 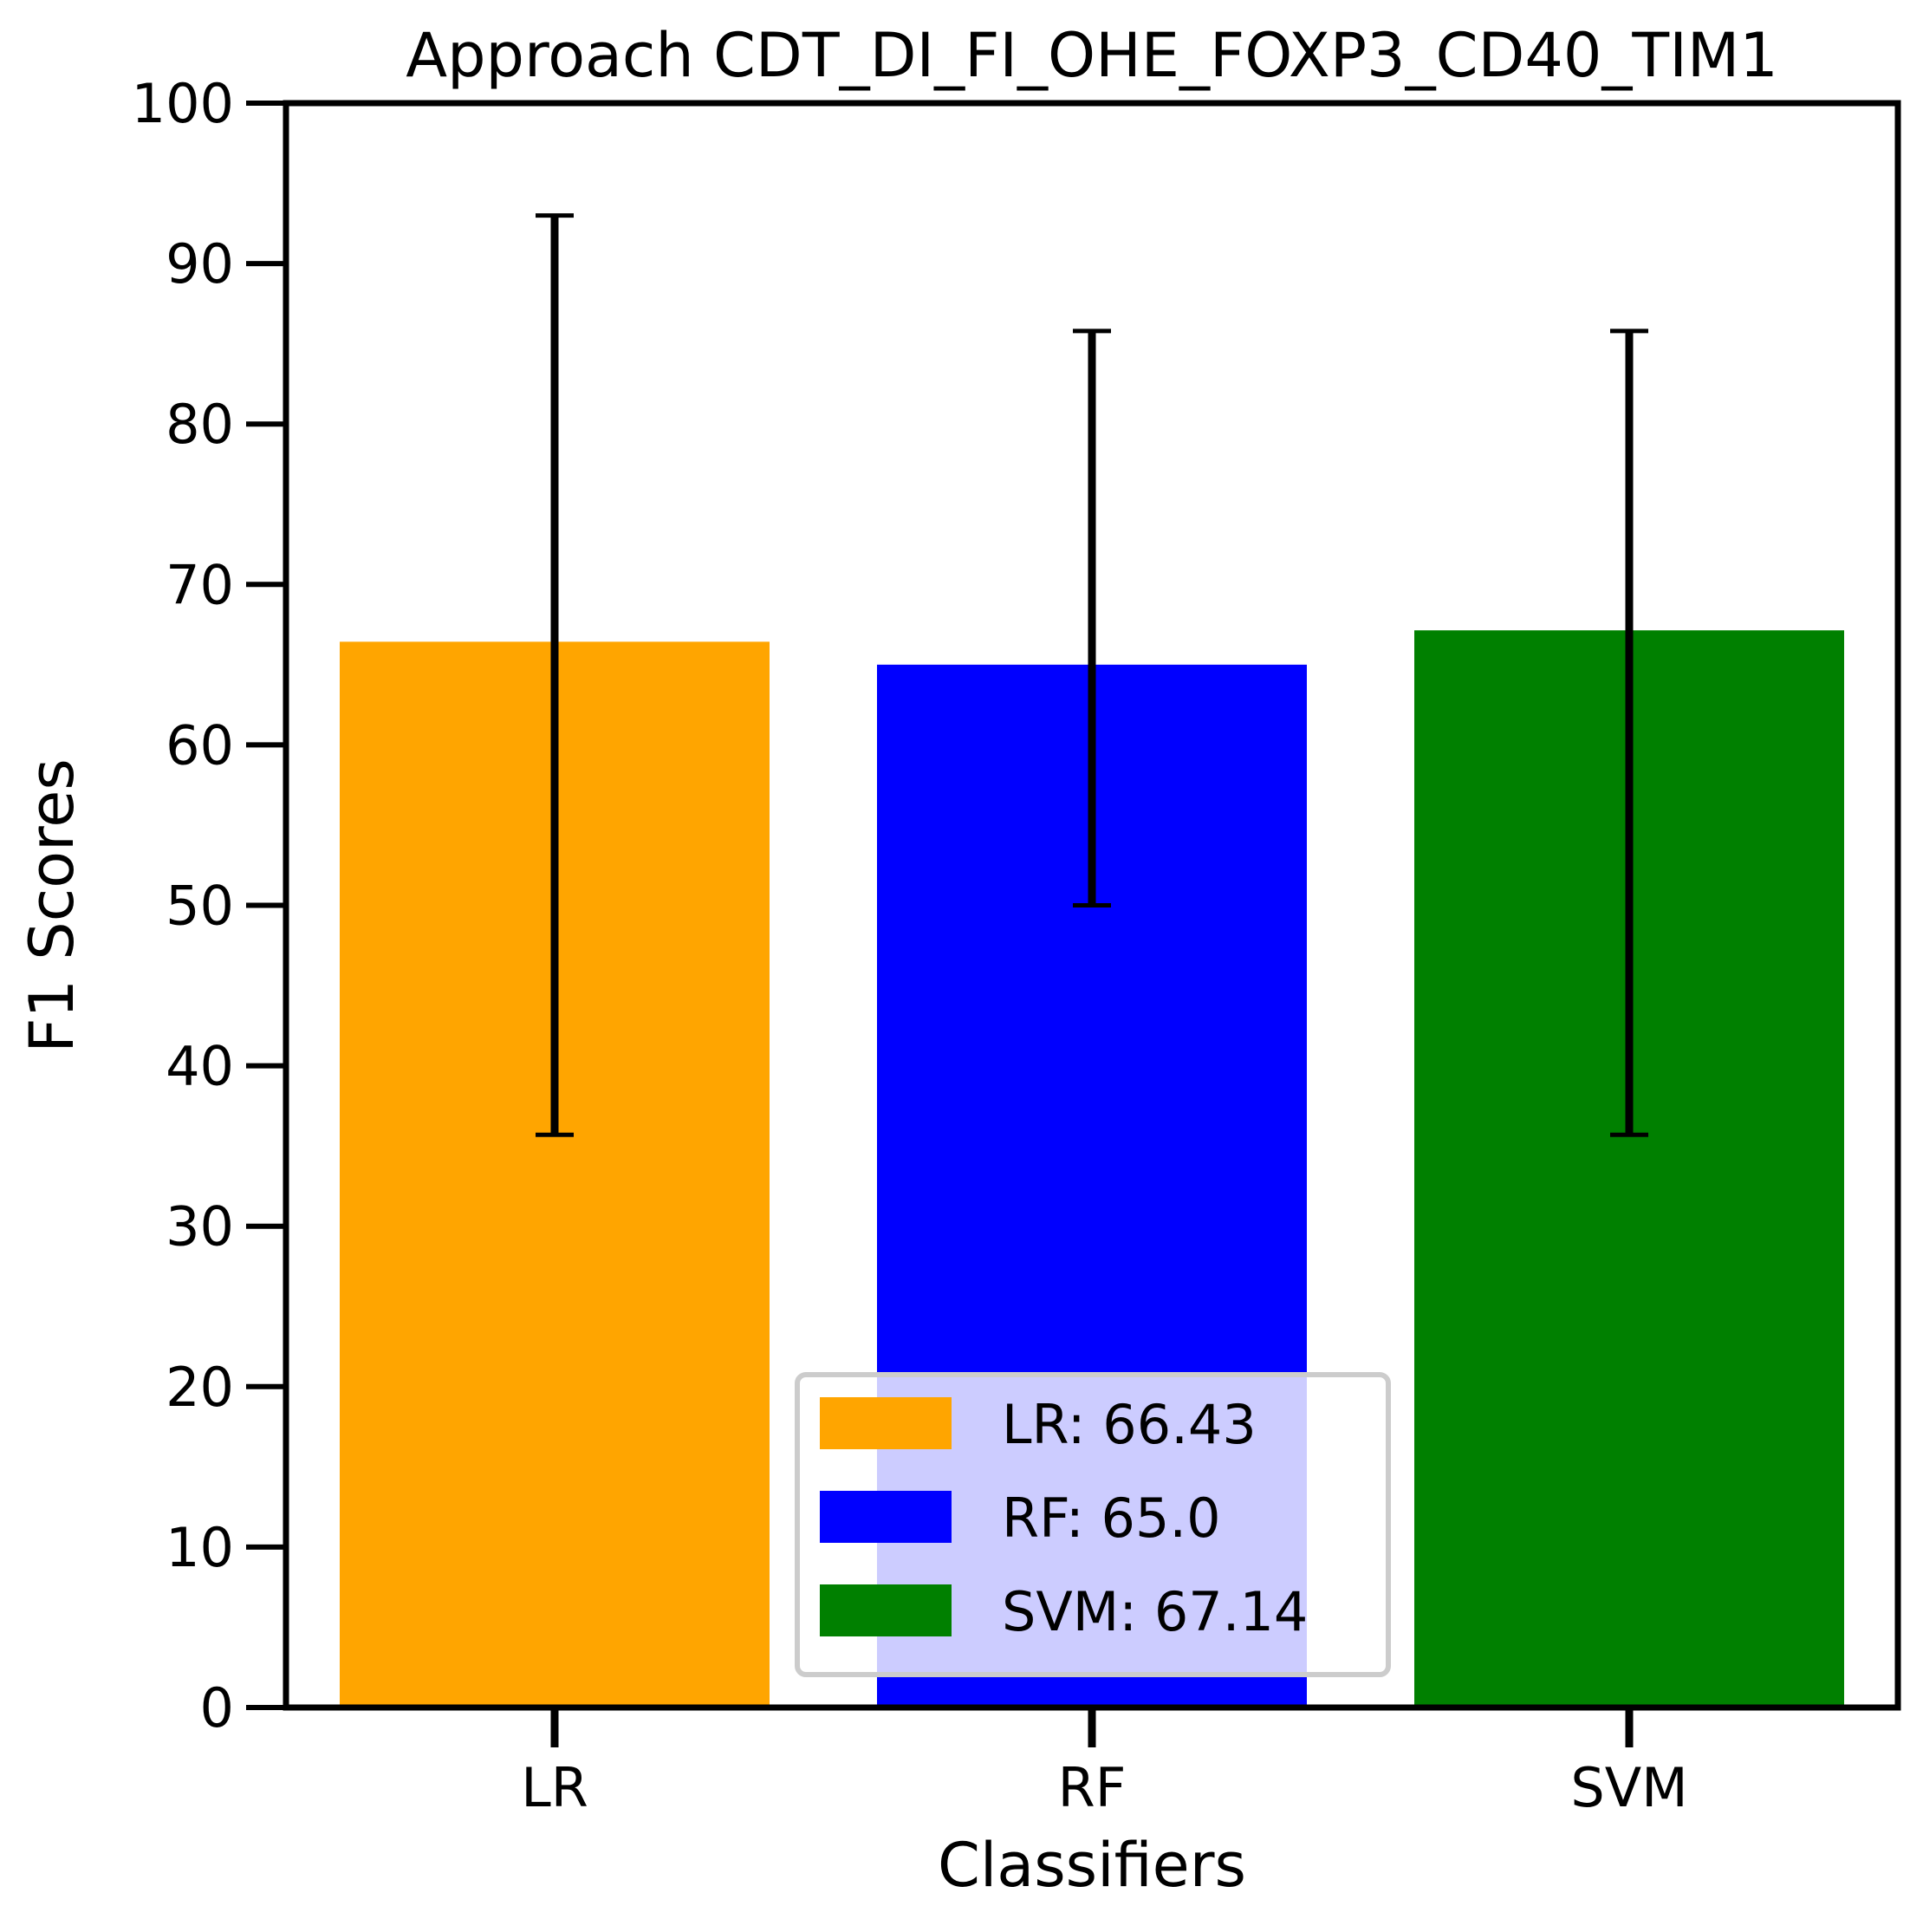 I want to click on legend-label-lr: LR: 66.43, so click(x=1129, y=1424).